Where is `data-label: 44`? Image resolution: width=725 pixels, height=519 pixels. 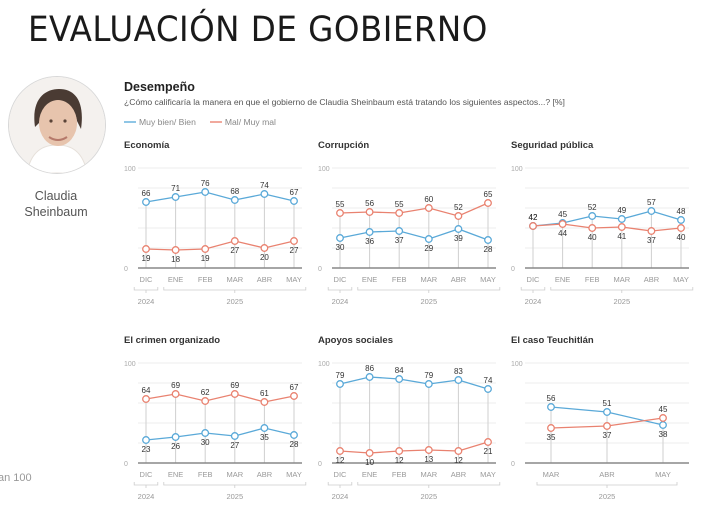
data-label: 44 is located at coordinates (562, 233).